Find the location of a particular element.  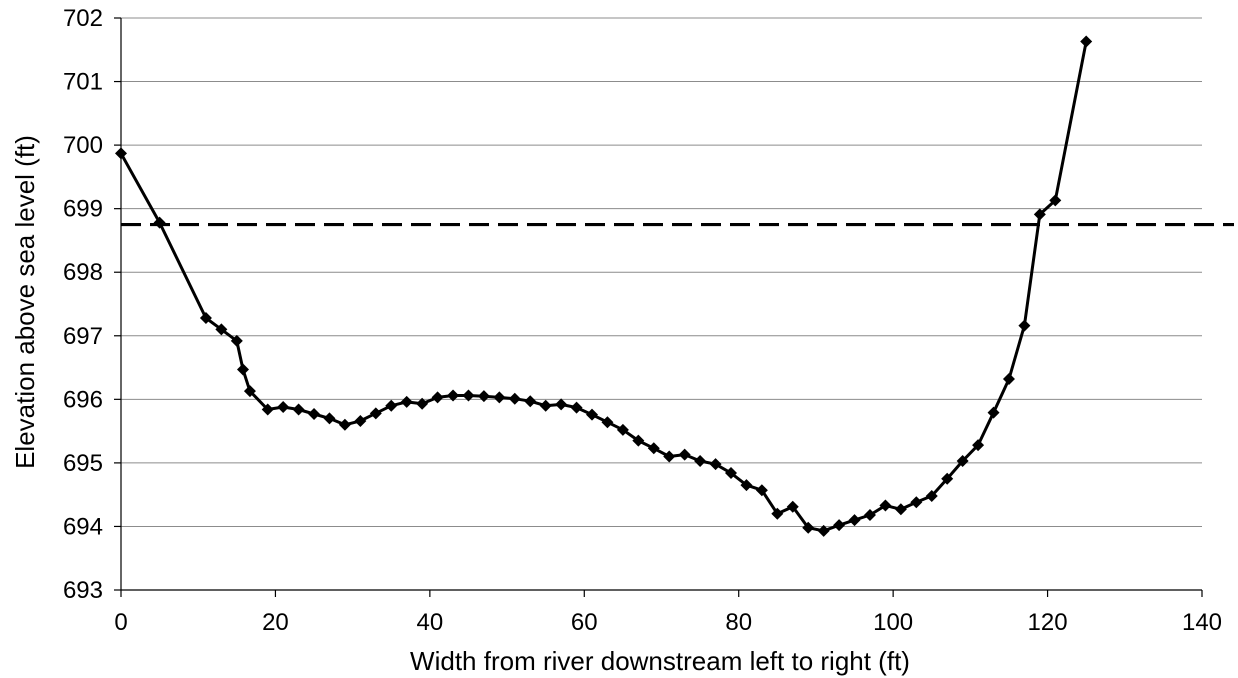

x-tick-label-140: 140 is located at coordinates (1202, 622).